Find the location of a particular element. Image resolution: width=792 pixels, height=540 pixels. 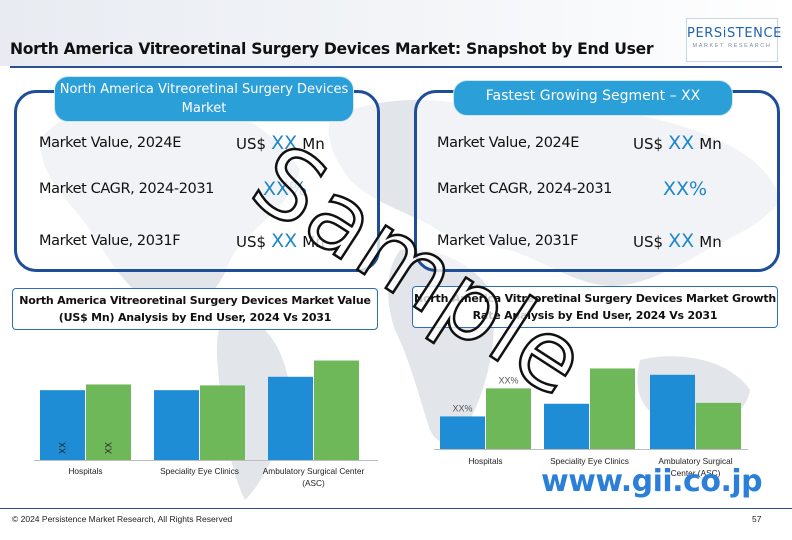

bar-value-s1-c1 is located at coordinates (222, 422).